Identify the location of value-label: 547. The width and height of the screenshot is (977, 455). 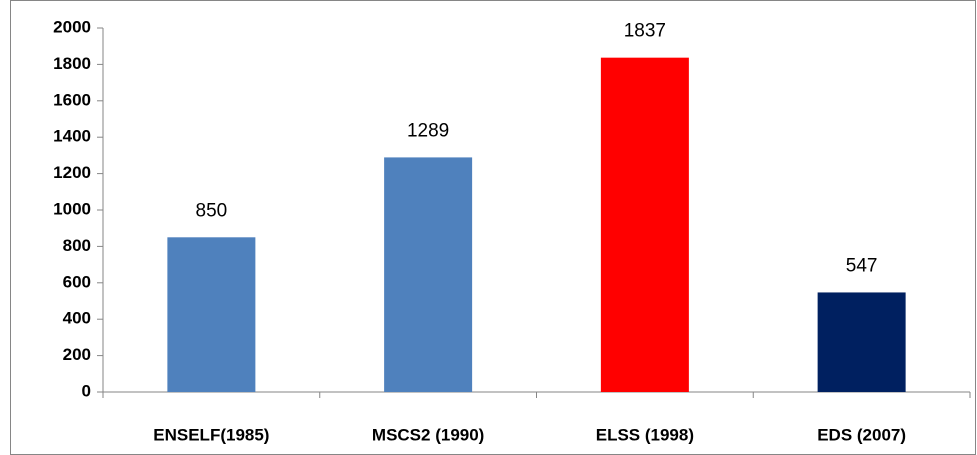
(862, 265).